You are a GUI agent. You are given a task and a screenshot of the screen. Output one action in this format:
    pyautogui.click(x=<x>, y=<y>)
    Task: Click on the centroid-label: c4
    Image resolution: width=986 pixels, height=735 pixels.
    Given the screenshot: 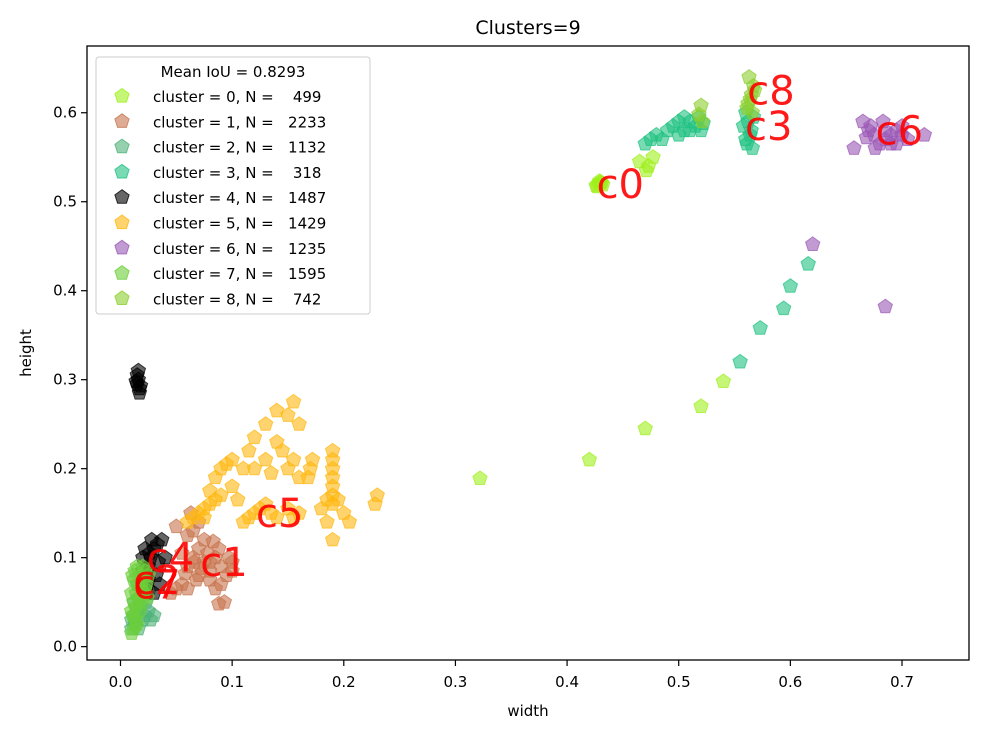 What is the action you would take?
    pyautogui.click(x=170, y=559)
    